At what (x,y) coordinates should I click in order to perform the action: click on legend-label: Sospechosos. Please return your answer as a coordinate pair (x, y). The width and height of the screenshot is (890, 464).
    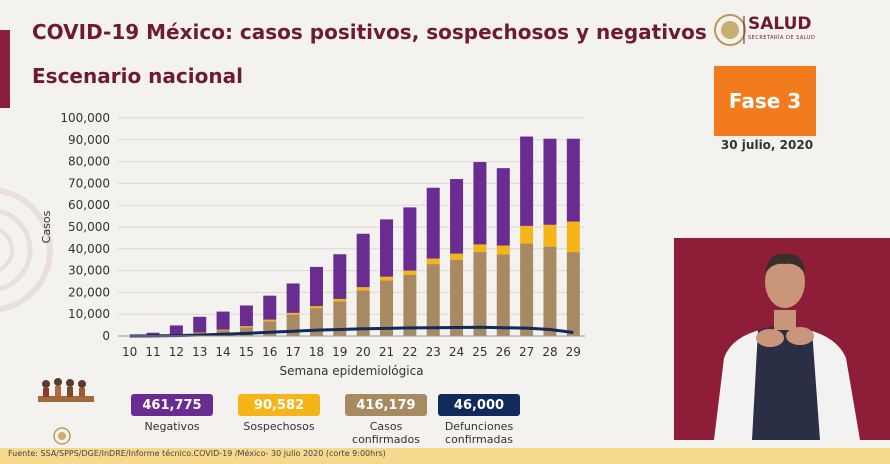
    Looking at the image, I should click on (279, 426).